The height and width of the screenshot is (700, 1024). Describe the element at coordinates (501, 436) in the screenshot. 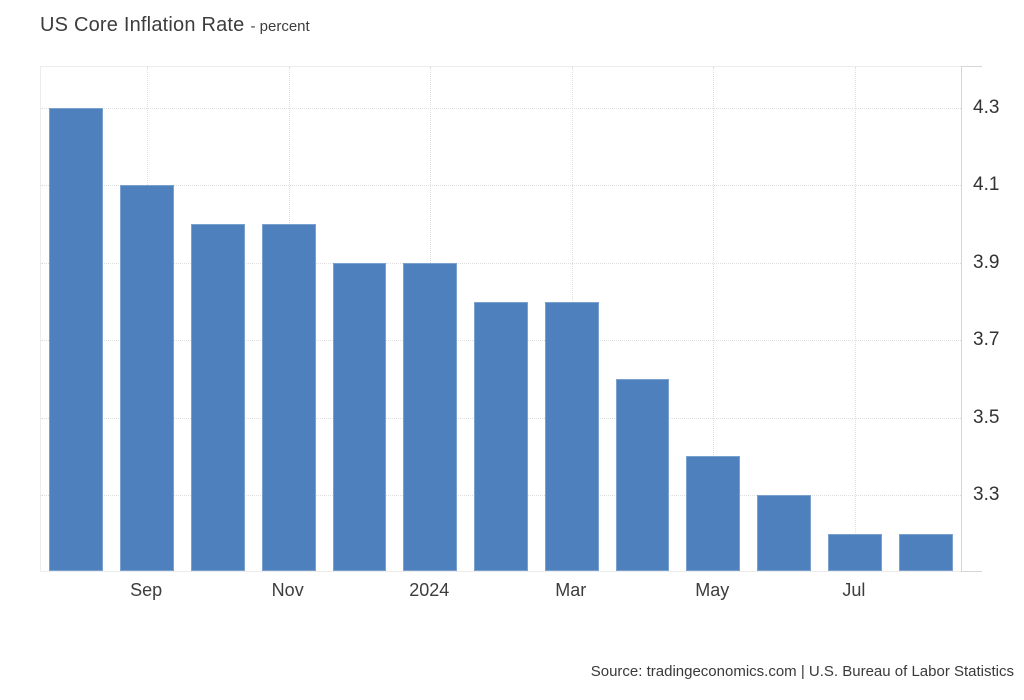

I see `bar-feb-2024` at that location.